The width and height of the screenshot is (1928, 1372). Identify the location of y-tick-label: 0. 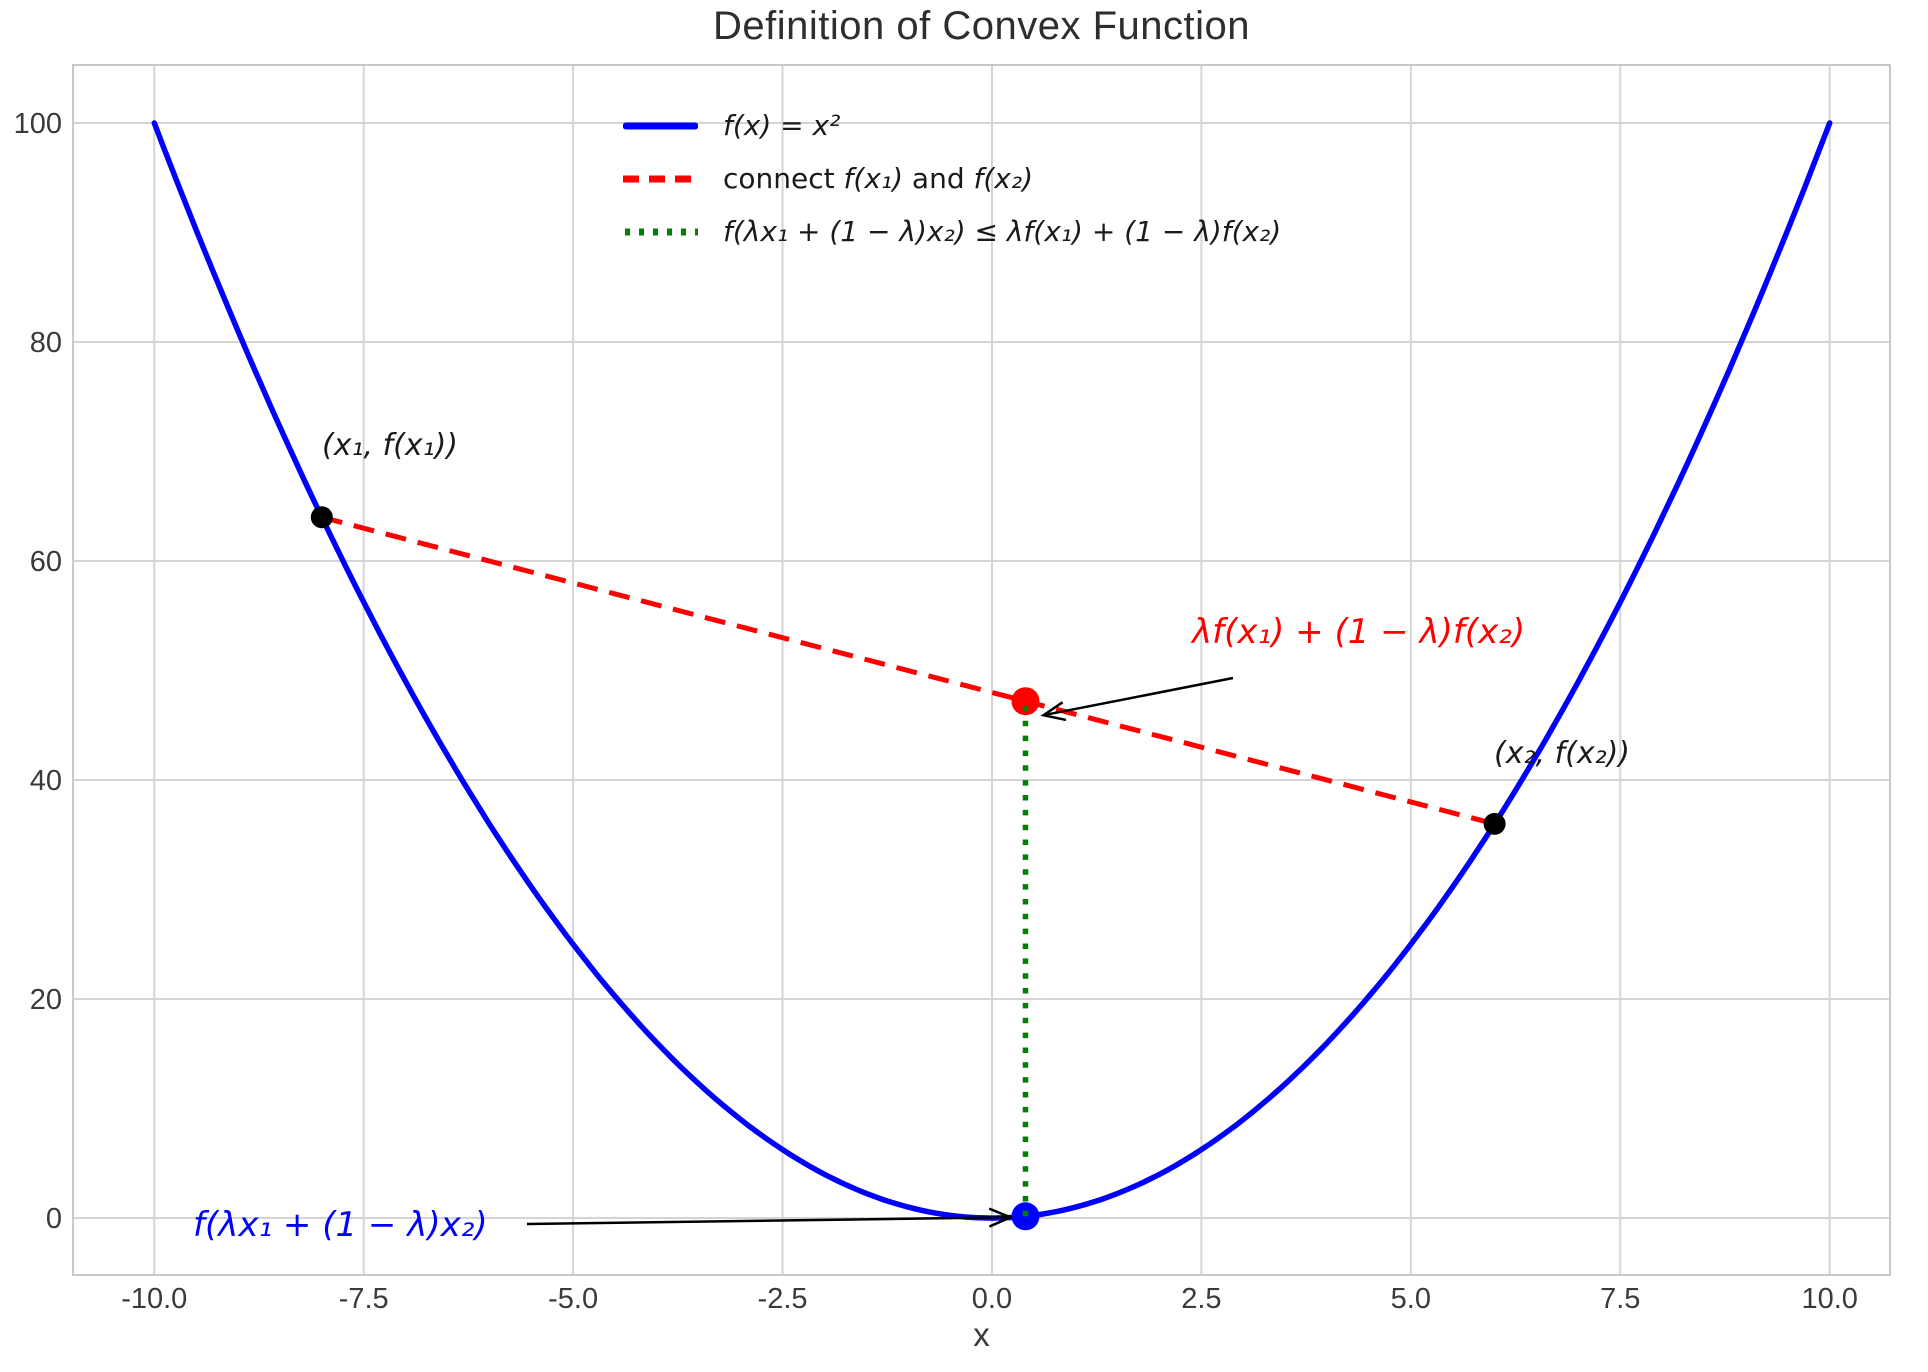
(54, 1219).